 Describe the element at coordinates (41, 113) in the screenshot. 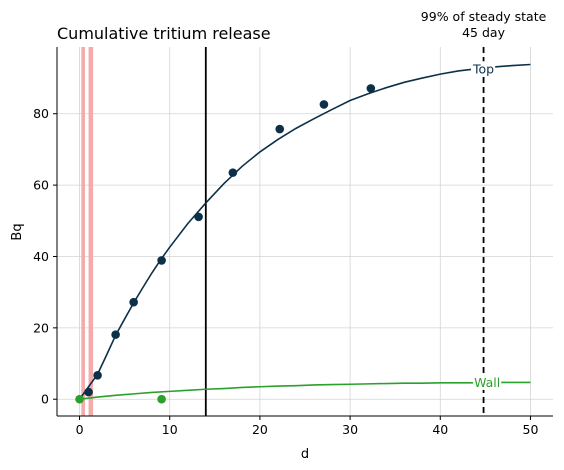

I see `y-tick-label: 80` at that location.